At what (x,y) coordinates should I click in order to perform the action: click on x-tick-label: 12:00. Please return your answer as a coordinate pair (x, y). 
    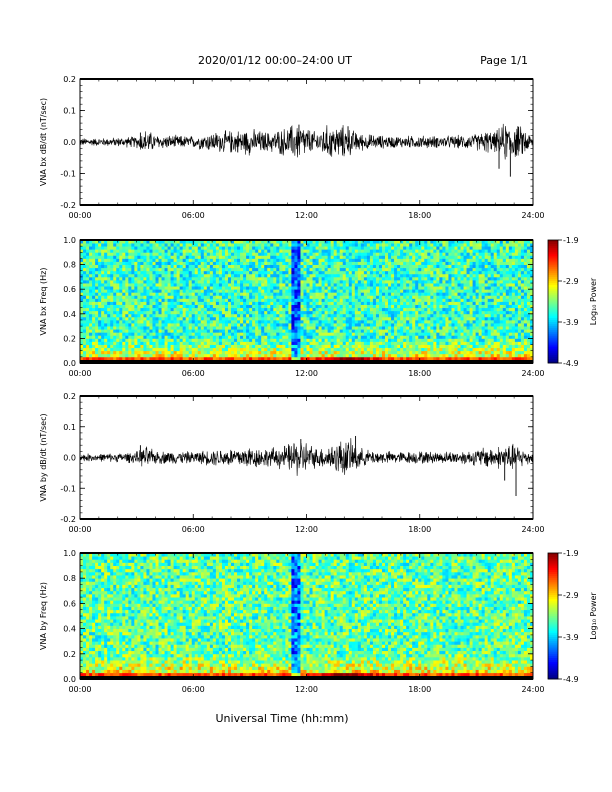
    Looking at the image, I should click on (306, 215).